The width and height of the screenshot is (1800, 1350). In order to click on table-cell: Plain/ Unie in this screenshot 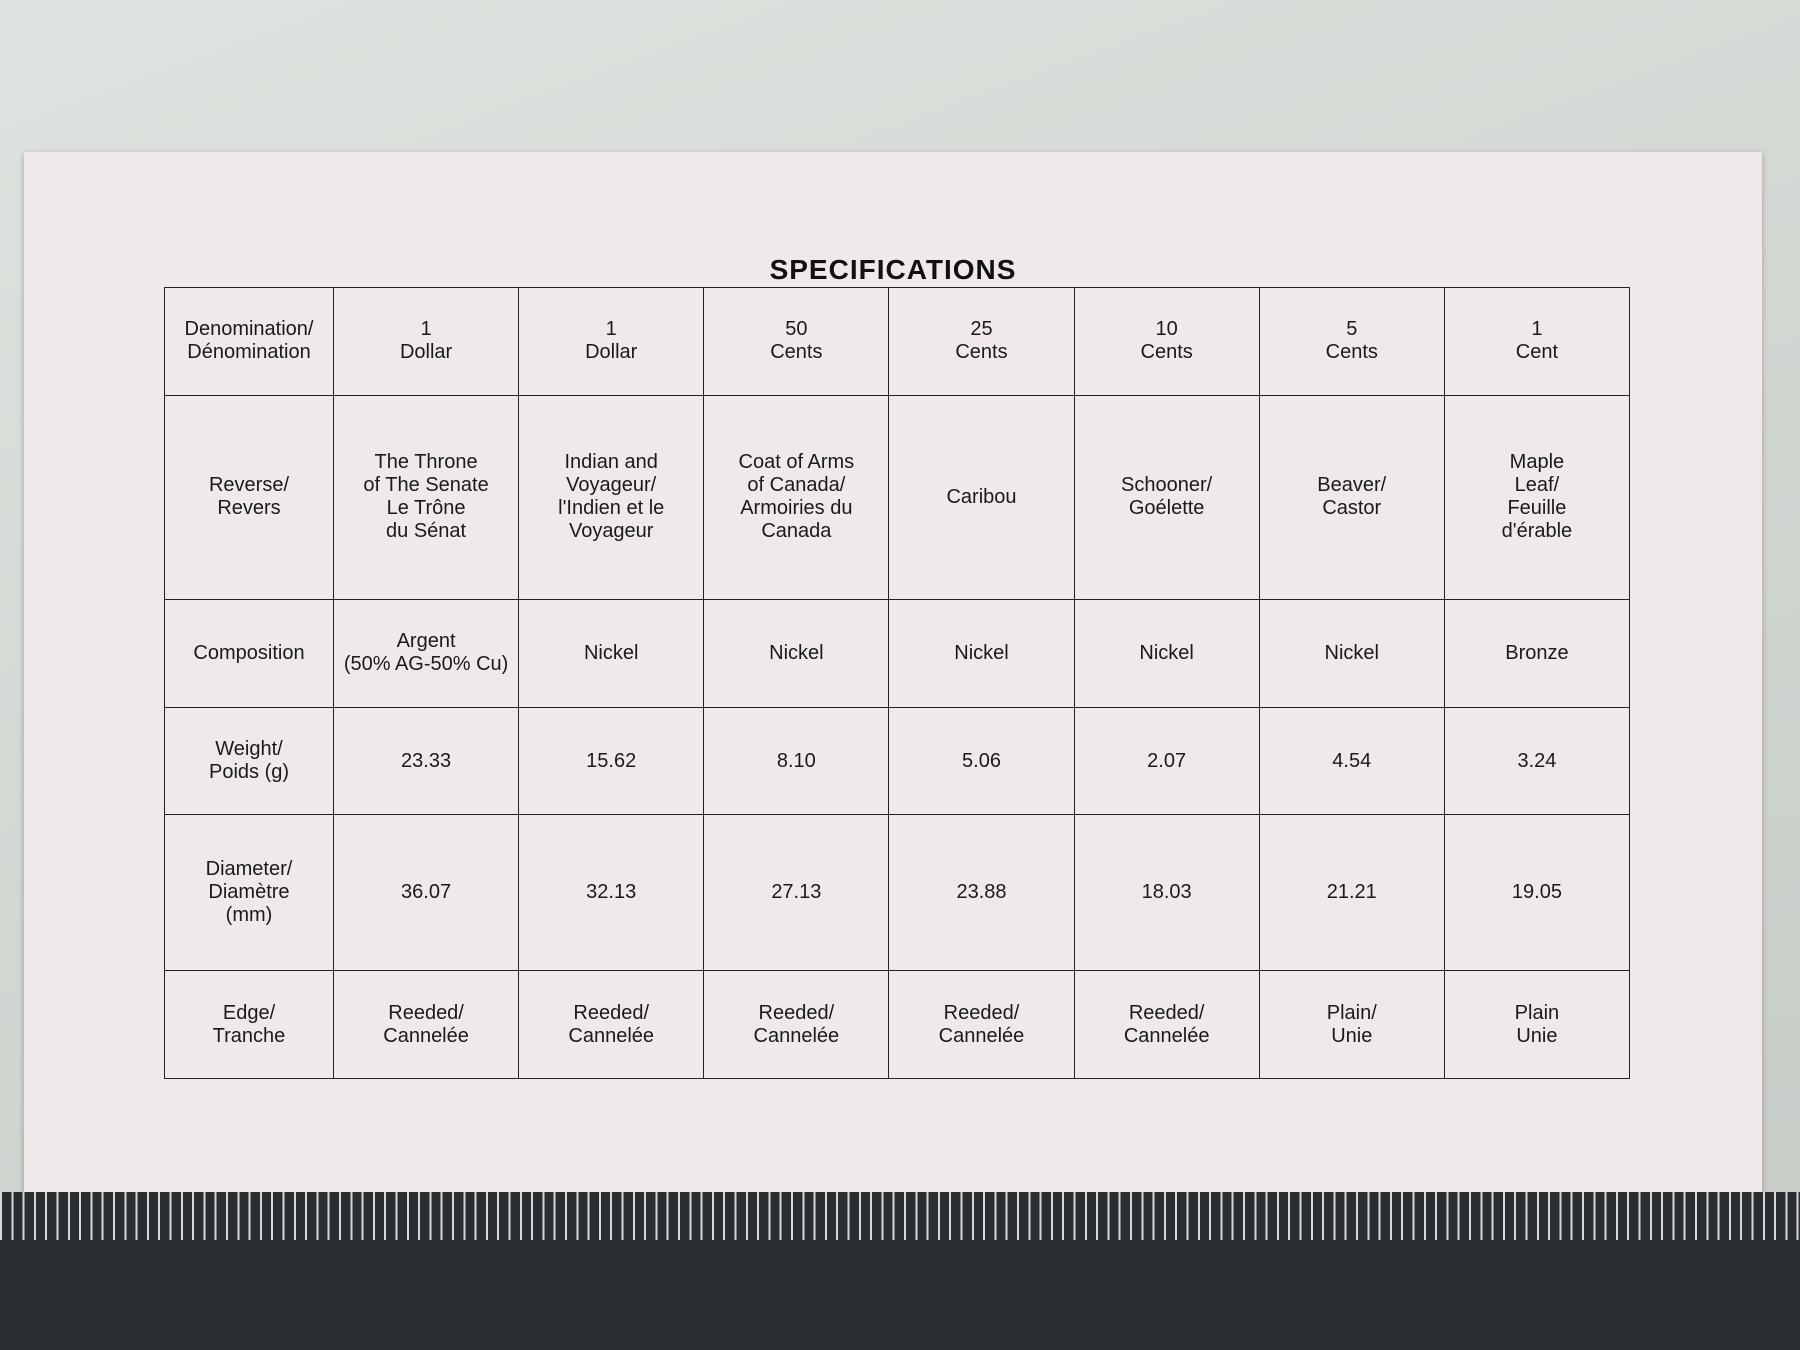, I will do `click(1351, 1024)`.